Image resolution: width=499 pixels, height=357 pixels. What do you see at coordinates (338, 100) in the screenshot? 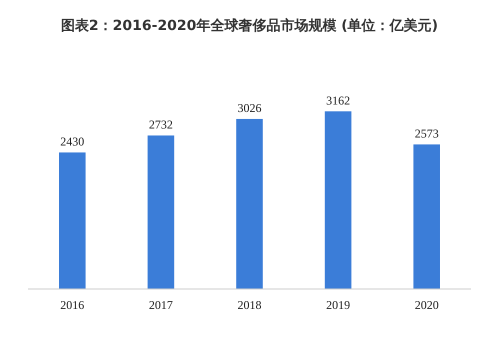
I see `data-label: 3162` at bounding box center [338, 100].